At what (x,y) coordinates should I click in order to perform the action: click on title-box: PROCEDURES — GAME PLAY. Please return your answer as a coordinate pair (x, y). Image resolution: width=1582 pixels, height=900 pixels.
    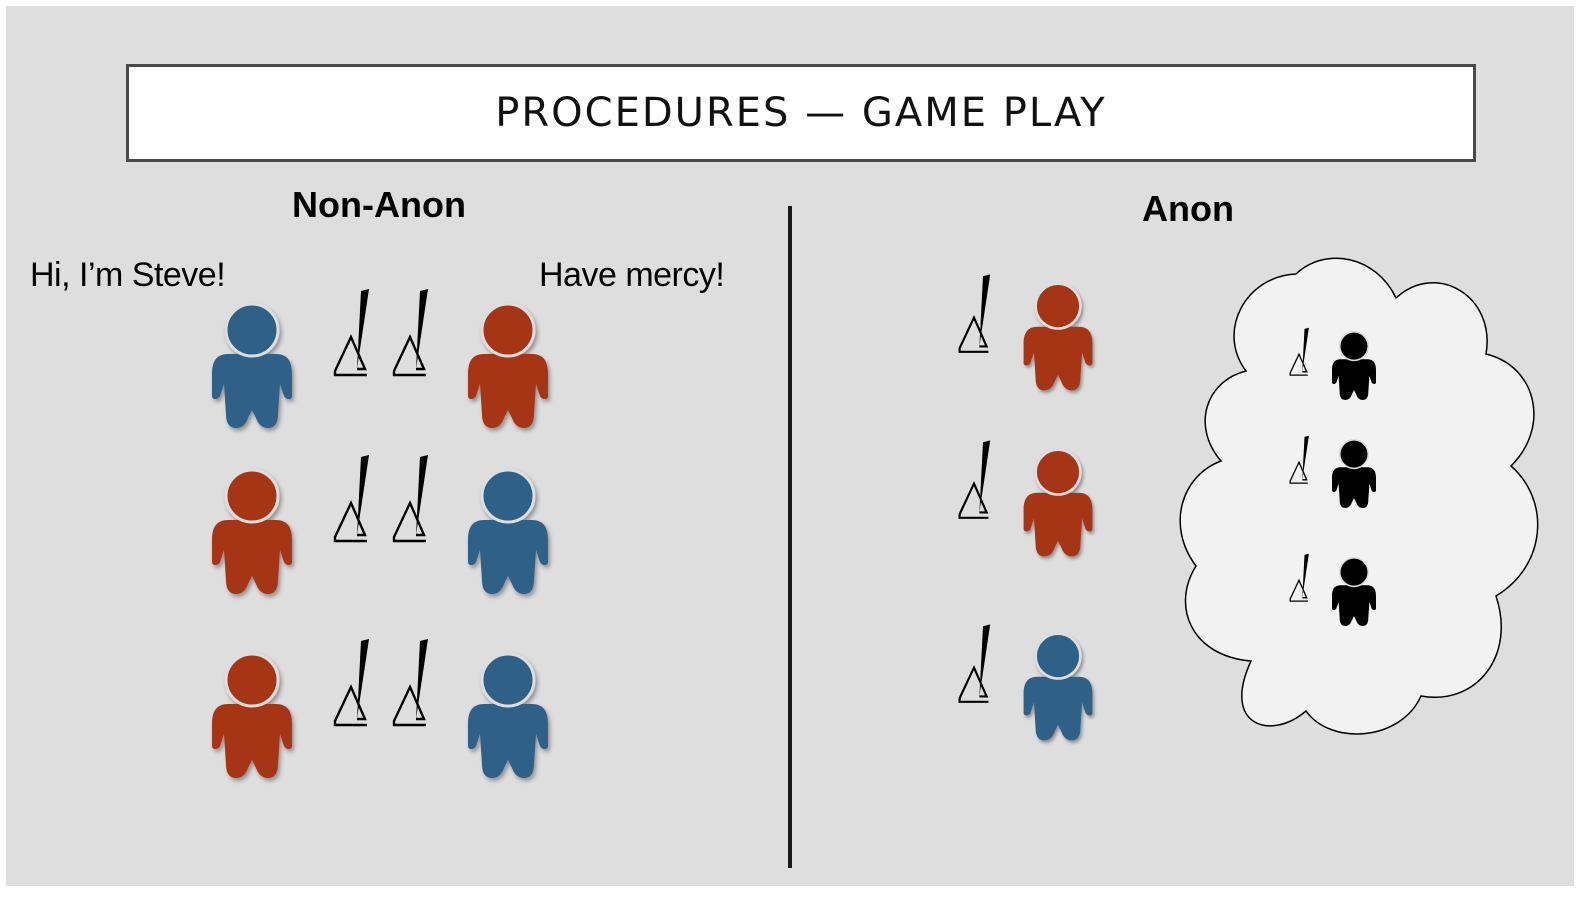
    Looking at the image, I should click on (801, 113).